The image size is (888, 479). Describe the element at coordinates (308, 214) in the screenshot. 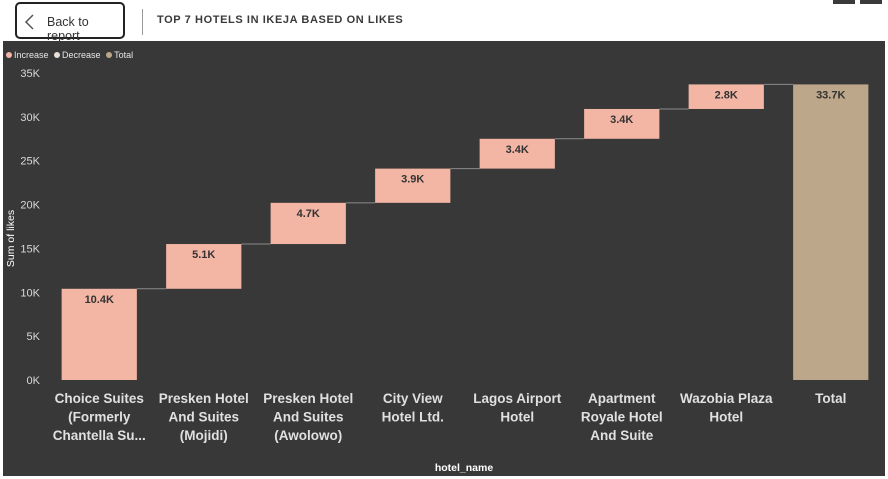

I see `data-label: 4.7K` at that location.